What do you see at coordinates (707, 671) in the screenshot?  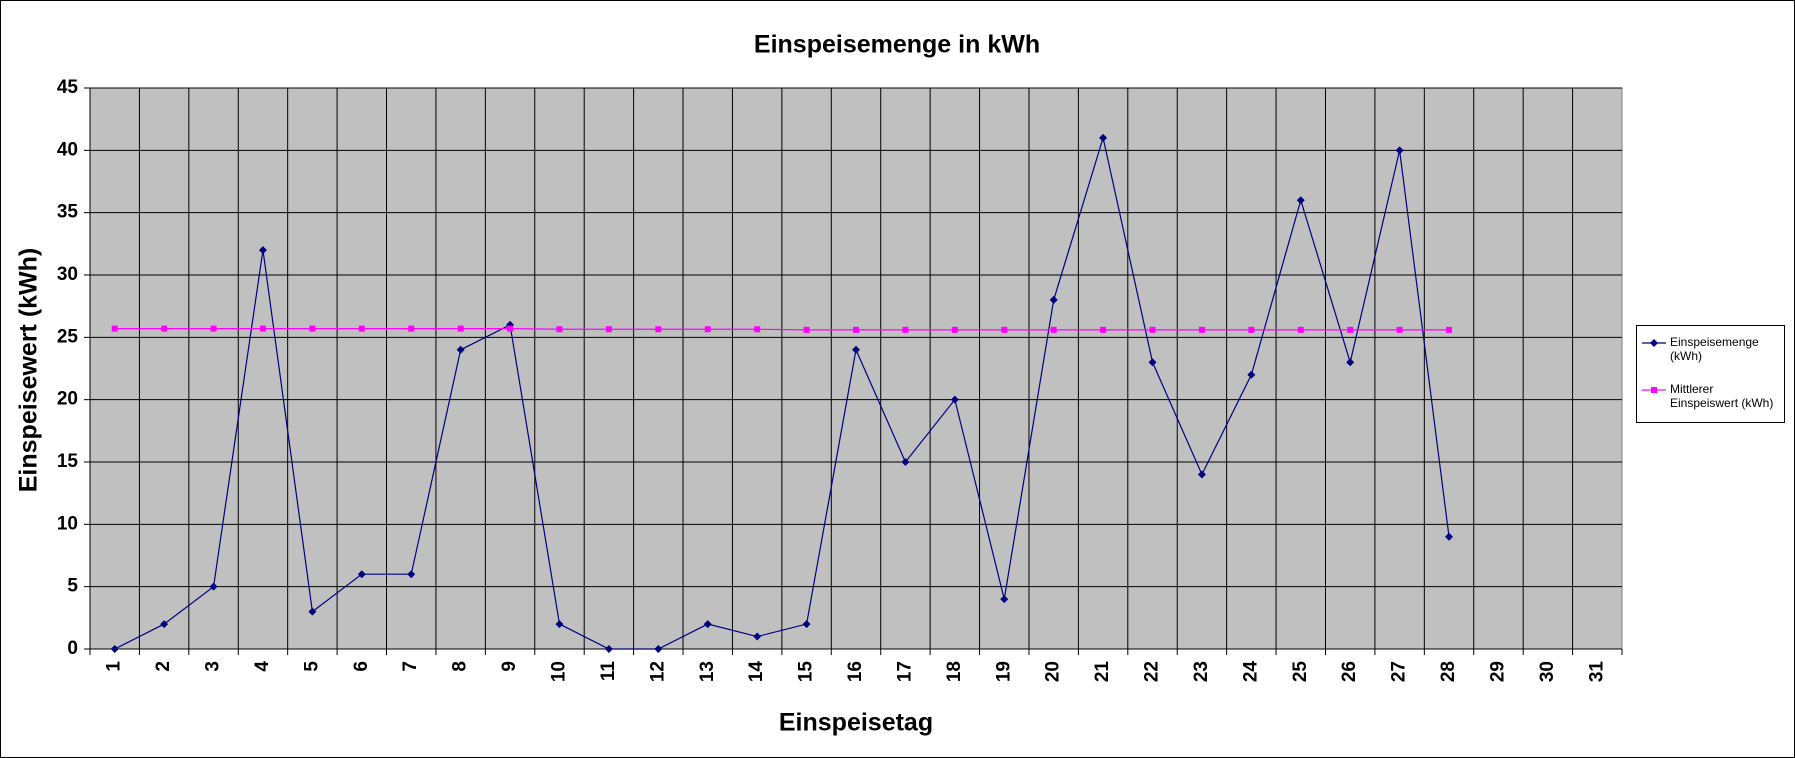 I see `x-tick-label: 13` at bounding box center [707, 671].